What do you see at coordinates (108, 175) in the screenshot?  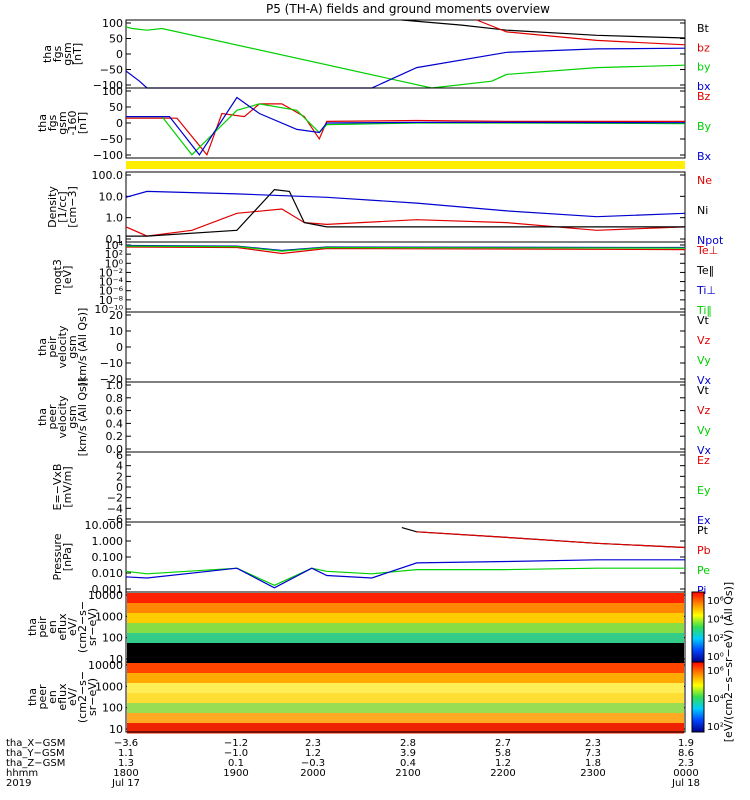 I see `y-tick-label: 100.0` at bounding box center [108, 175].